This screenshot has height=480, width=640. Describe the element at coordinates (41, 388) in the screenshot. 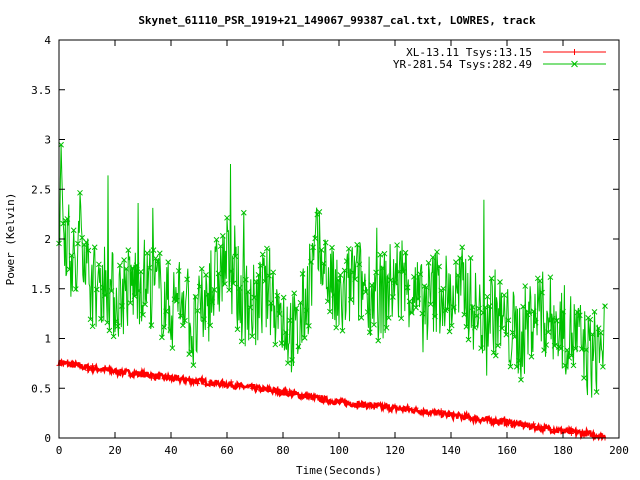

I see `y-tick-label: 0.5` at that location.